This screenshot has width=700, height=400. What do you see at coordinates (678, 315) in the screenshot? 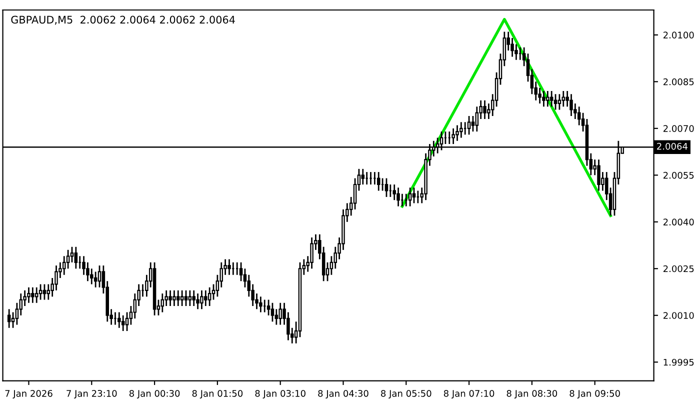
I see `y-tick-label: 2.0010` at bounding box center [678, 315].